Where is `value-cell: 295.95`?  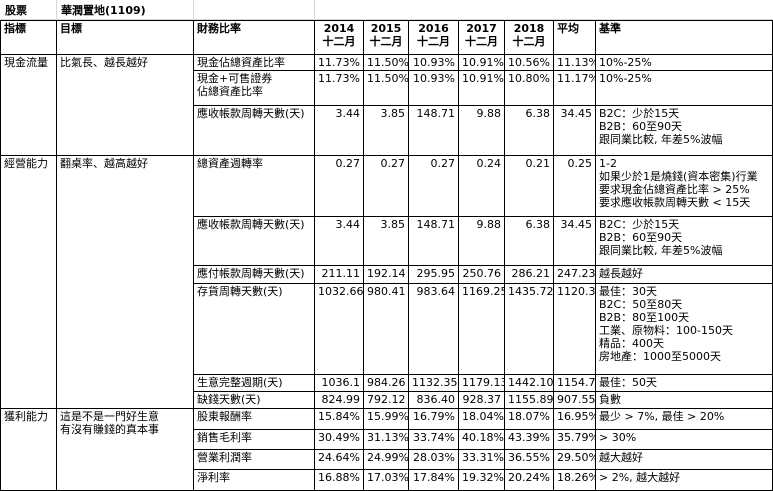
value-cell: 295.95 is located at coordinates (433, 274).